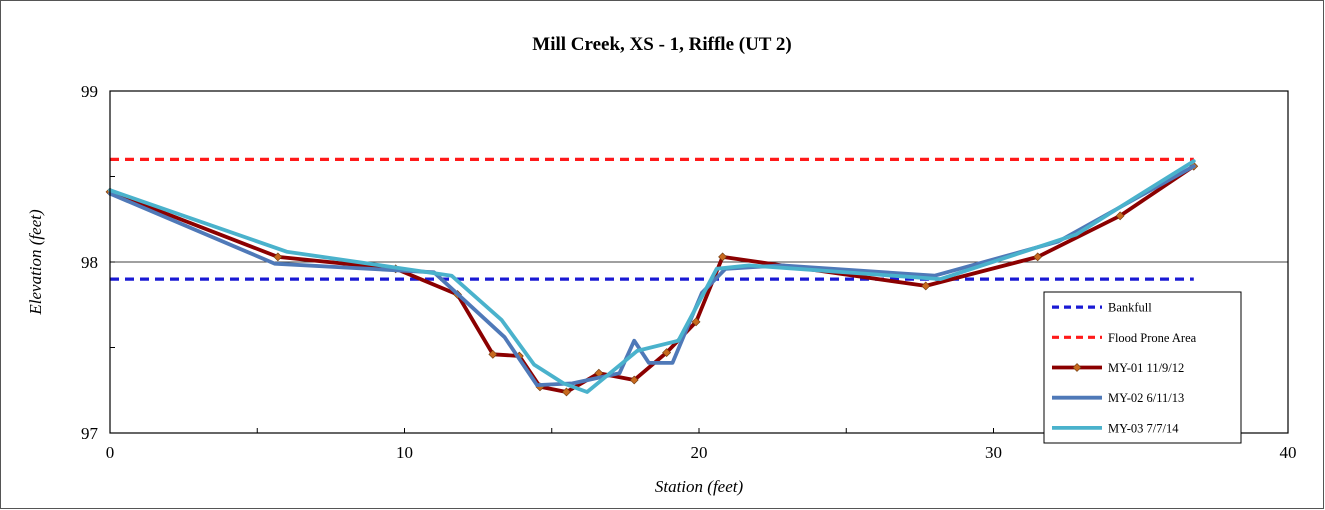 This screenshot has height=510, width=1325. I want to click on x-axis-label: Station (feet), so click(699, 486).